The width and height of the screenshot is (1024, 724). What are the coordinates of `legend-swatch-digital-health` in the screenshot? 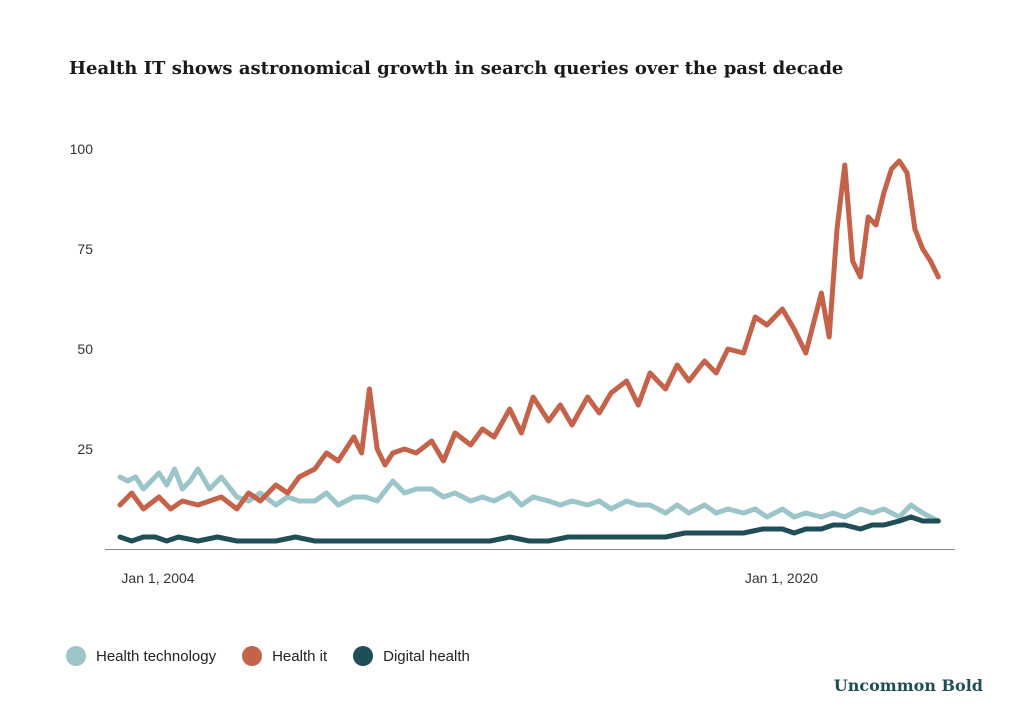 It's located at (363, 656).